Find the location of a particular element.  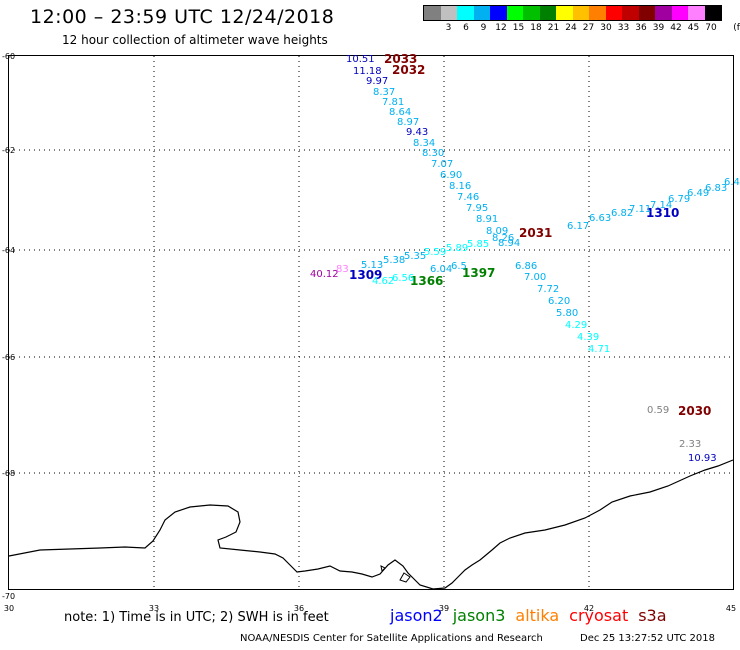

swh-value: 6.63 is located at coordinates (600, 218).